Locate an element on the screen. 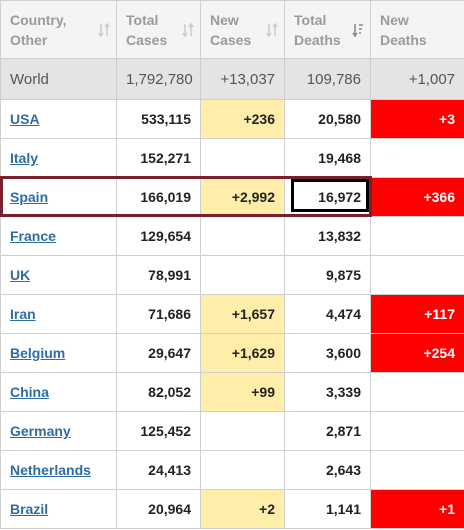 The height and width of the screenshot is (530, 464). country-cell: Netherlands is located at coordinates (58, 470).